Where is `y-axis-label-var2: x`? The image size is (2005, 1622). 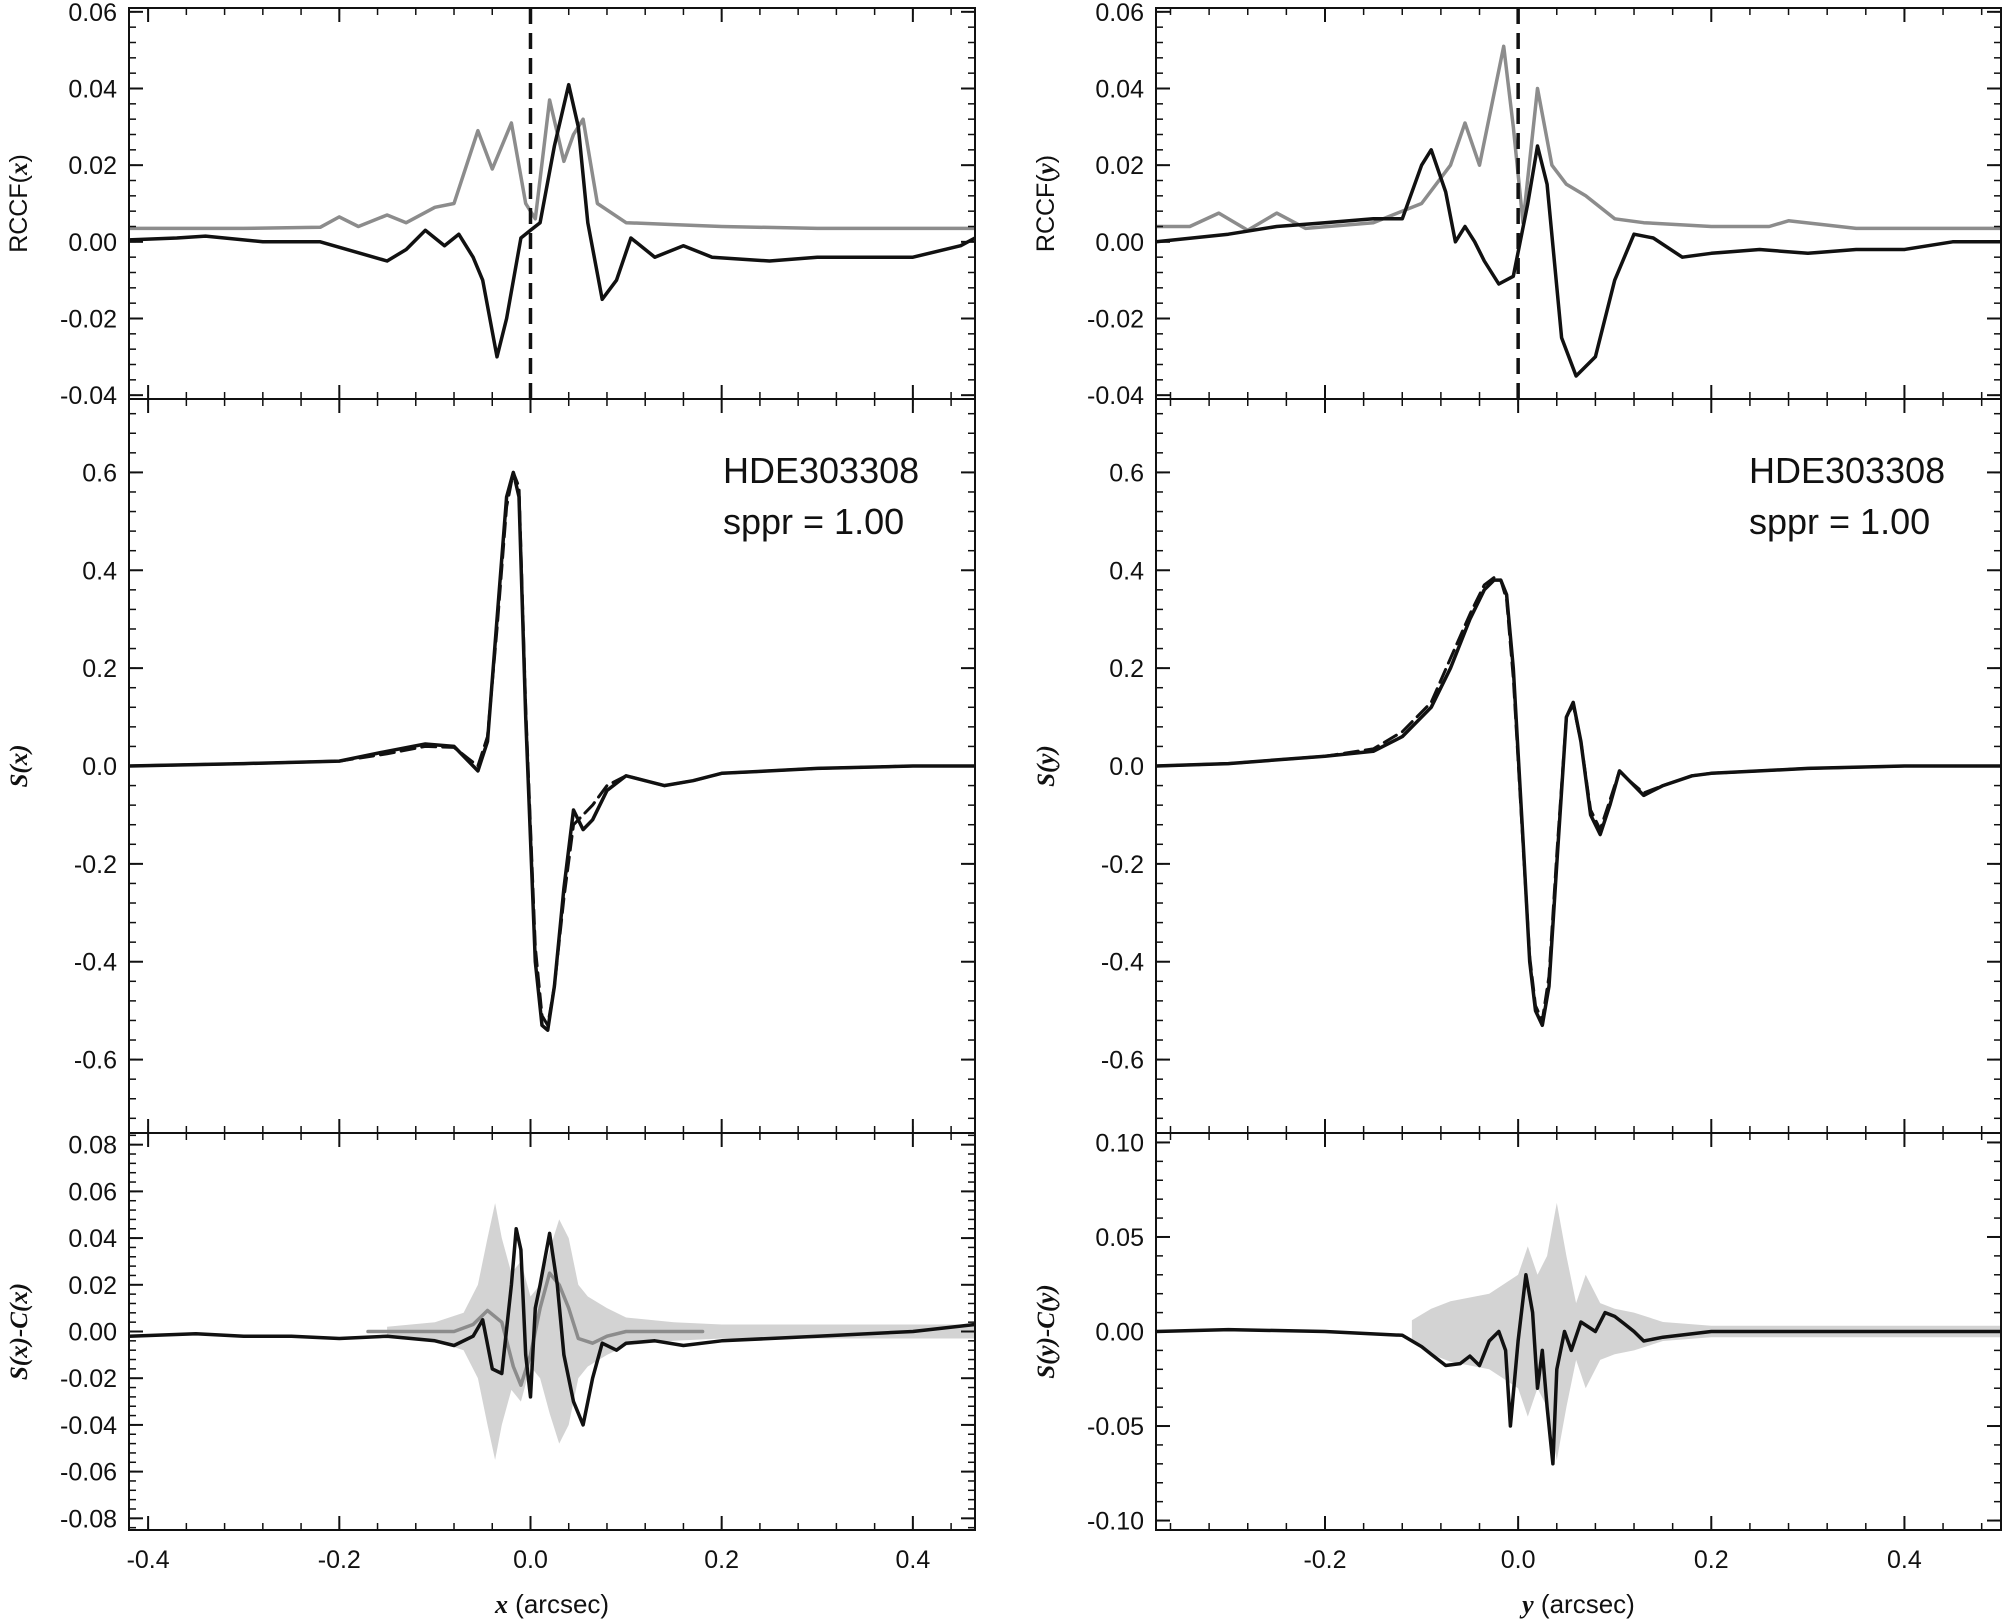
y-axis-label-var2: x is located at coordinates (19, 1298).